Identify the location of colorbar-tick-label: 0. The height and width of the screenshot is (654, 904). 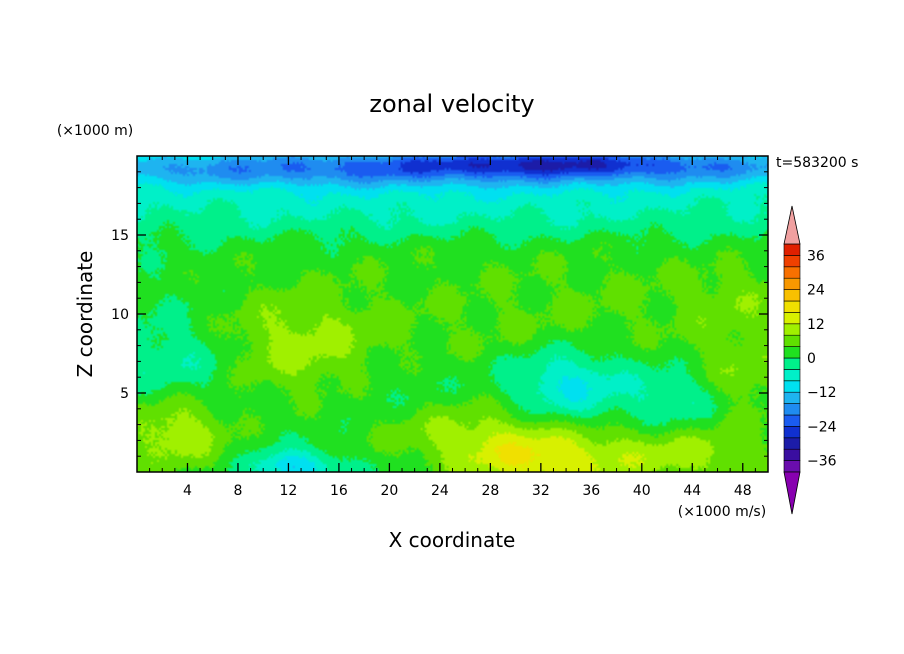
(811, 359).